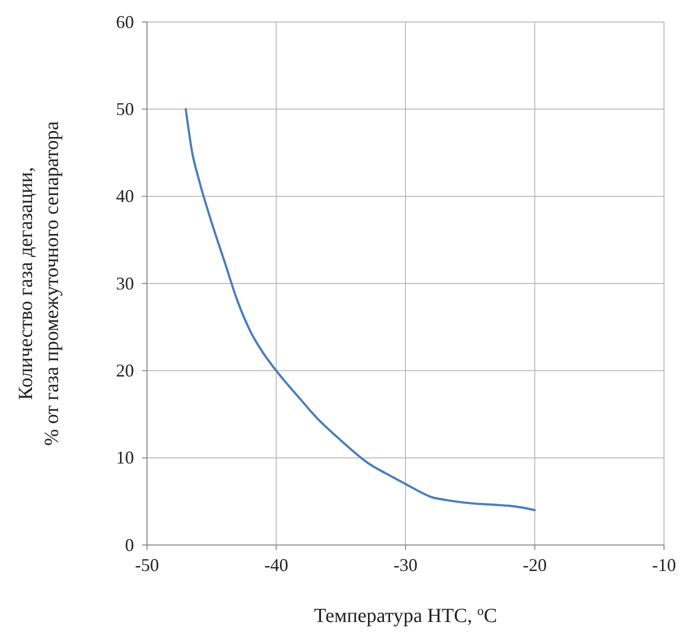  Describe the element at coordinates (125, 458) in the screenshot. I see `y-tick-label: 10` at that location.